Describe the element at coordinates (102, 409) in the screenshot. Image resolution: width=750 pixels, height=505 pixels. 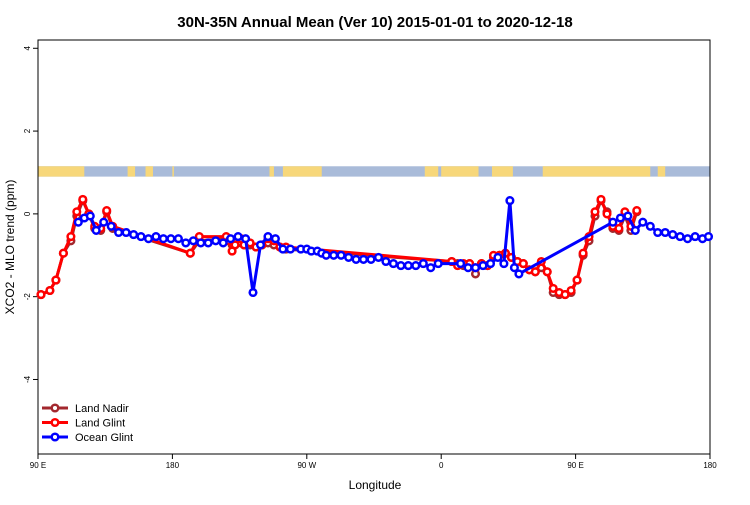
I see `legend-label: Land Nadir` at that location.